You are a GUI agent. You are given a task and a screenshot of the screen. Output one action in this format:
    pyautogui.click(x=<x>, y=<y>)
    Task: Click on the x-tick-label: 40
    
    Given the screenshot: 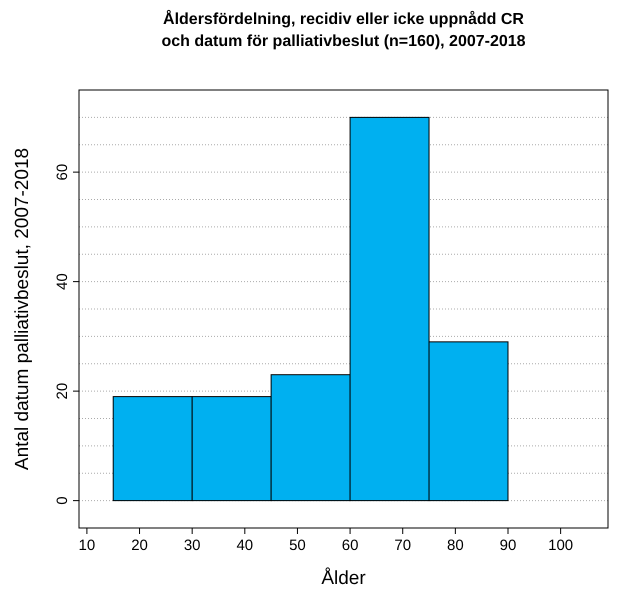 What is the action you would take?
    pyautogui.click(x=245, y=545)
    